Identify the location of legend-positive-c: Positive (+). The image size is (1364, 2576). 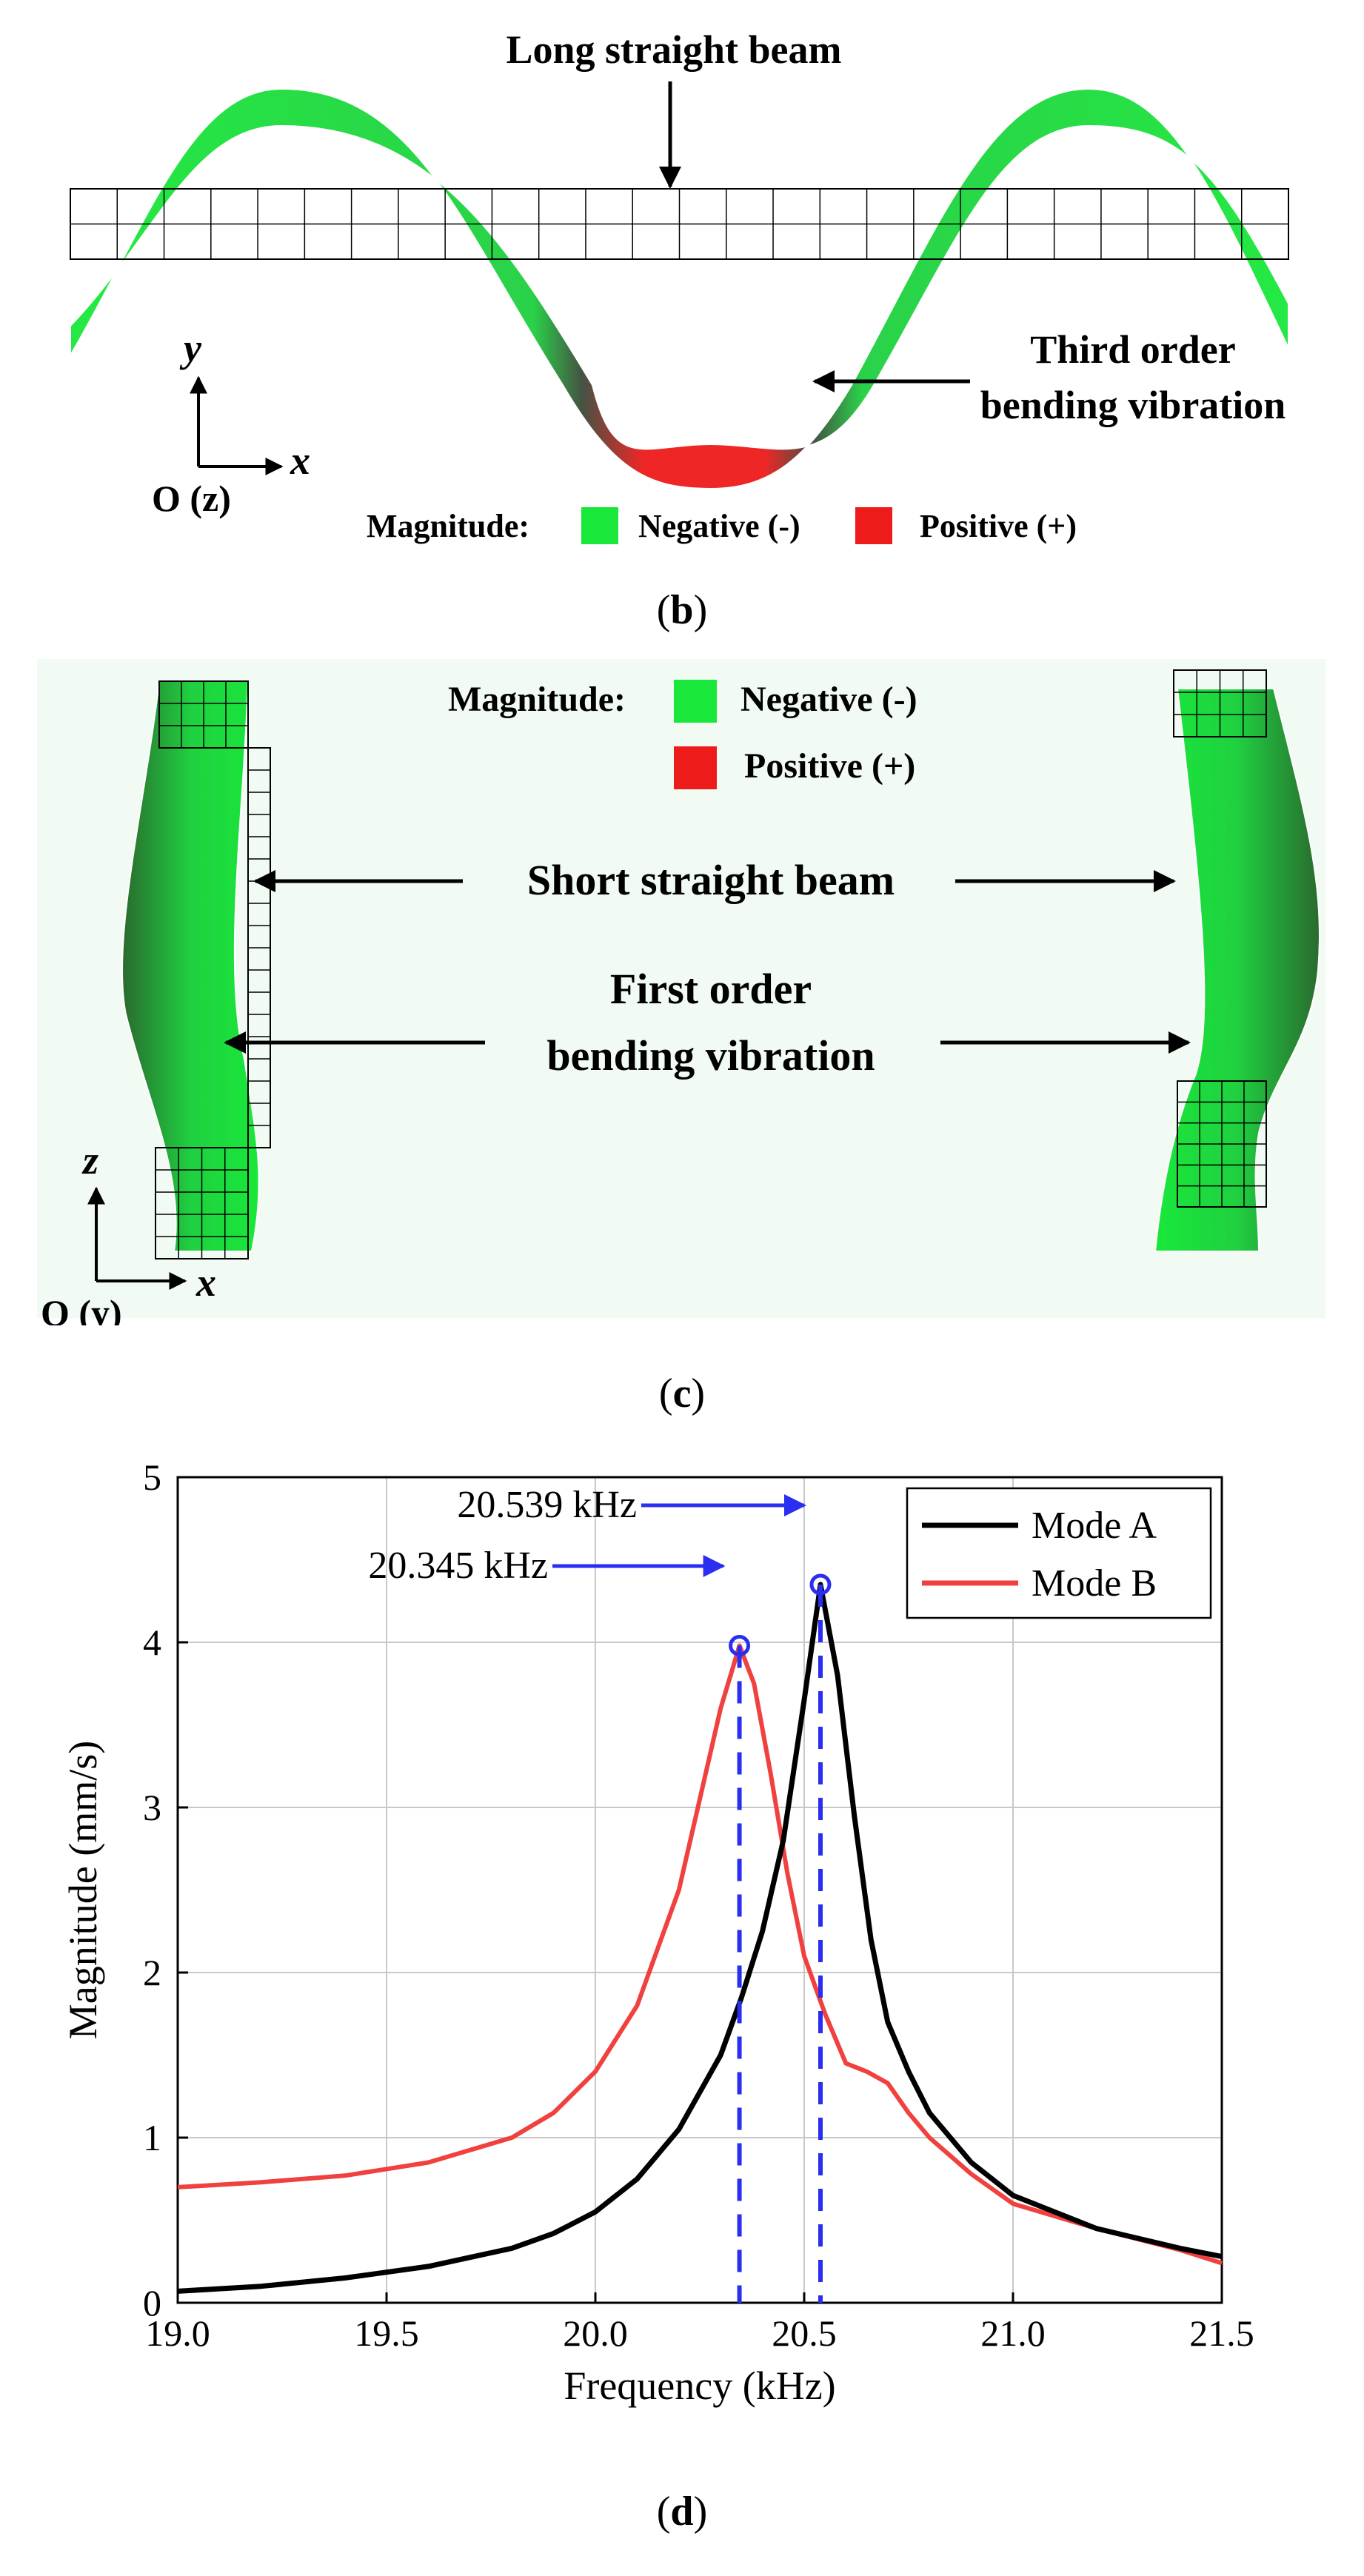
(829, 766).